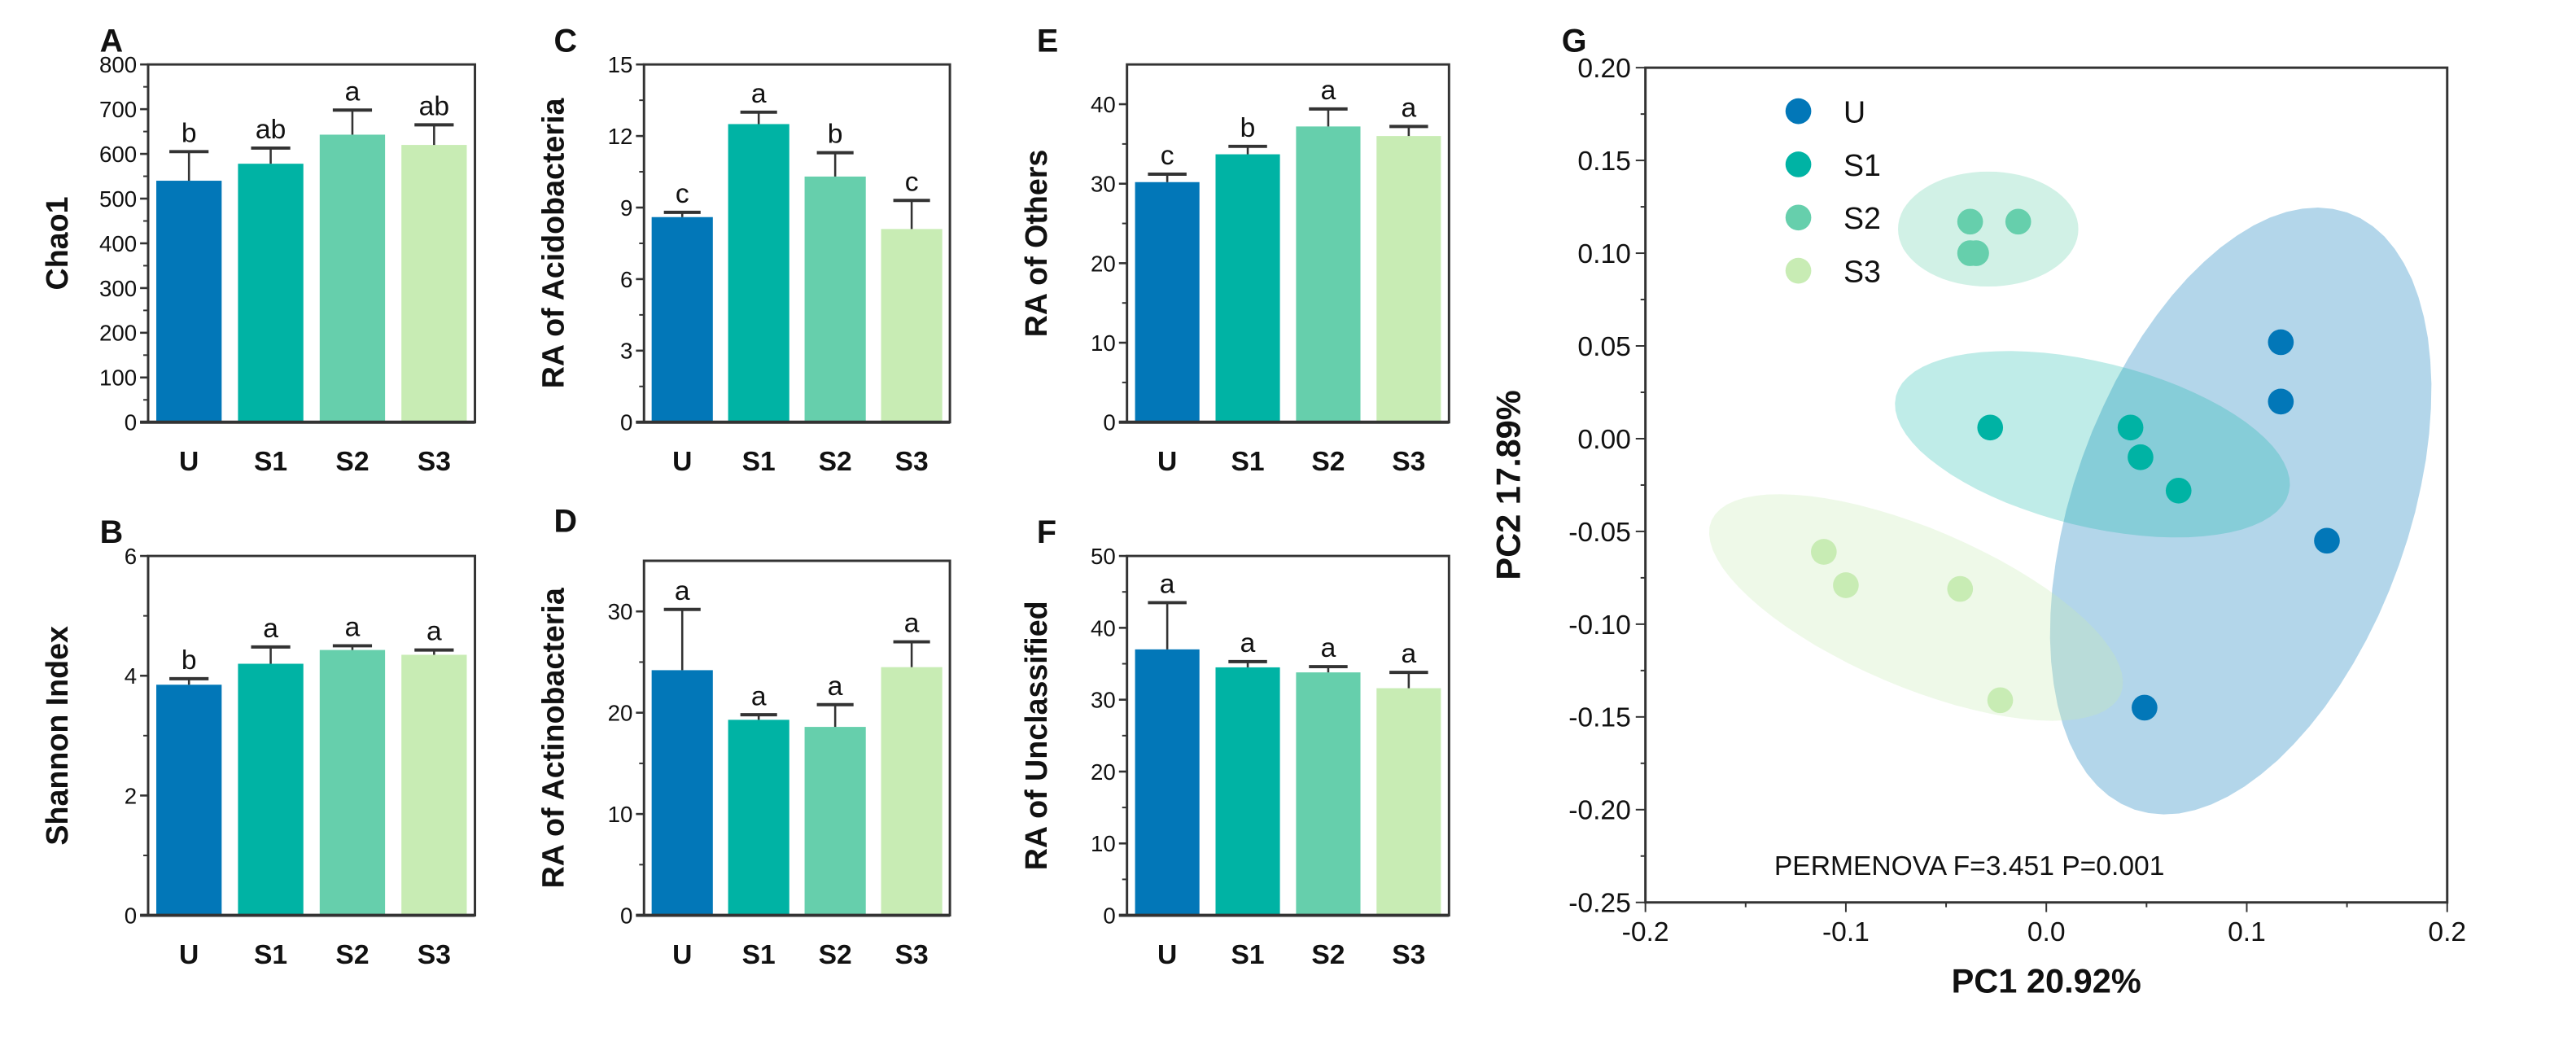 This screenshot has height=1041, width=2576. Describe the element at coordinates (1599, 718) in the screenshot. I see `y-tick-label: -0.15` at that location.